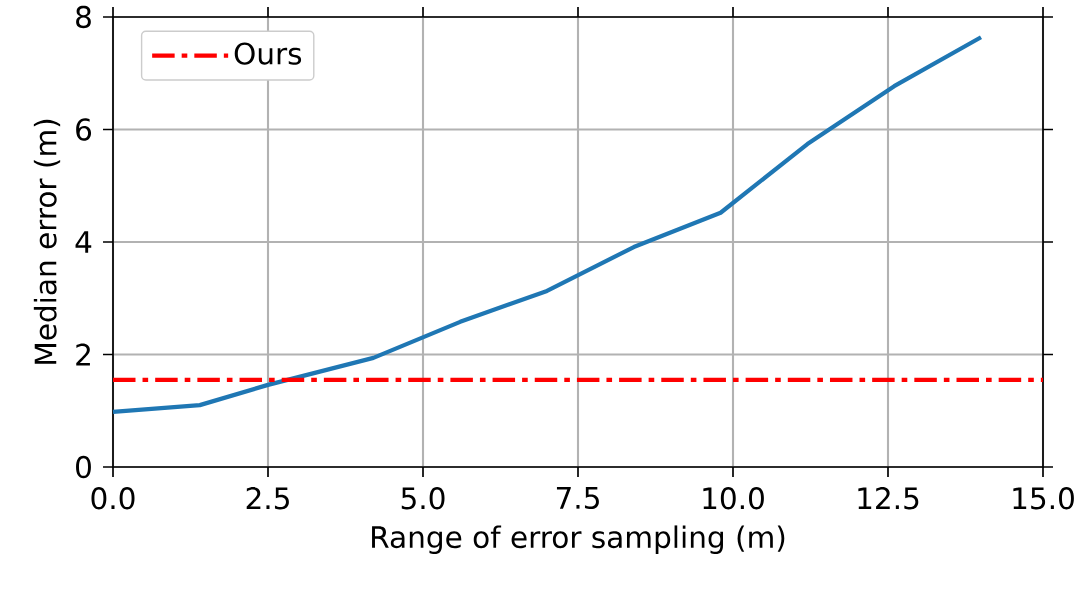 This screenshot has height=595, width=1087. I want to click on y-tick-label: 0, so click(83, 467).